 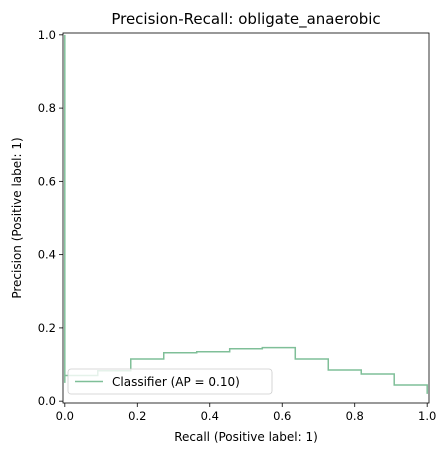 I want to click on x-tick-label: 0.6, so click(x=282, y=416).